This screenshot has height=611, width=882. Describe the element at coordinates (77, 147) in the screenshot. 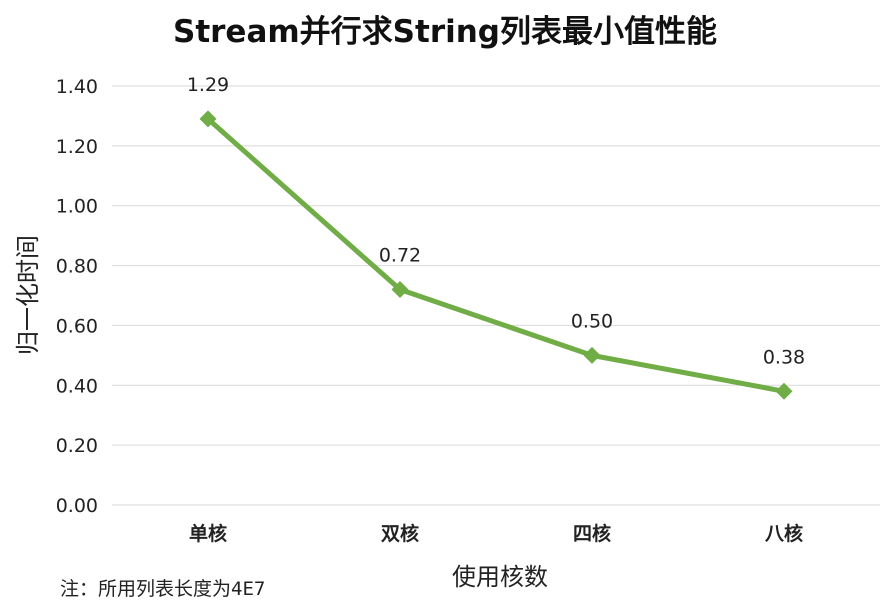

I see `y-tick-label: 1.20` at that location.